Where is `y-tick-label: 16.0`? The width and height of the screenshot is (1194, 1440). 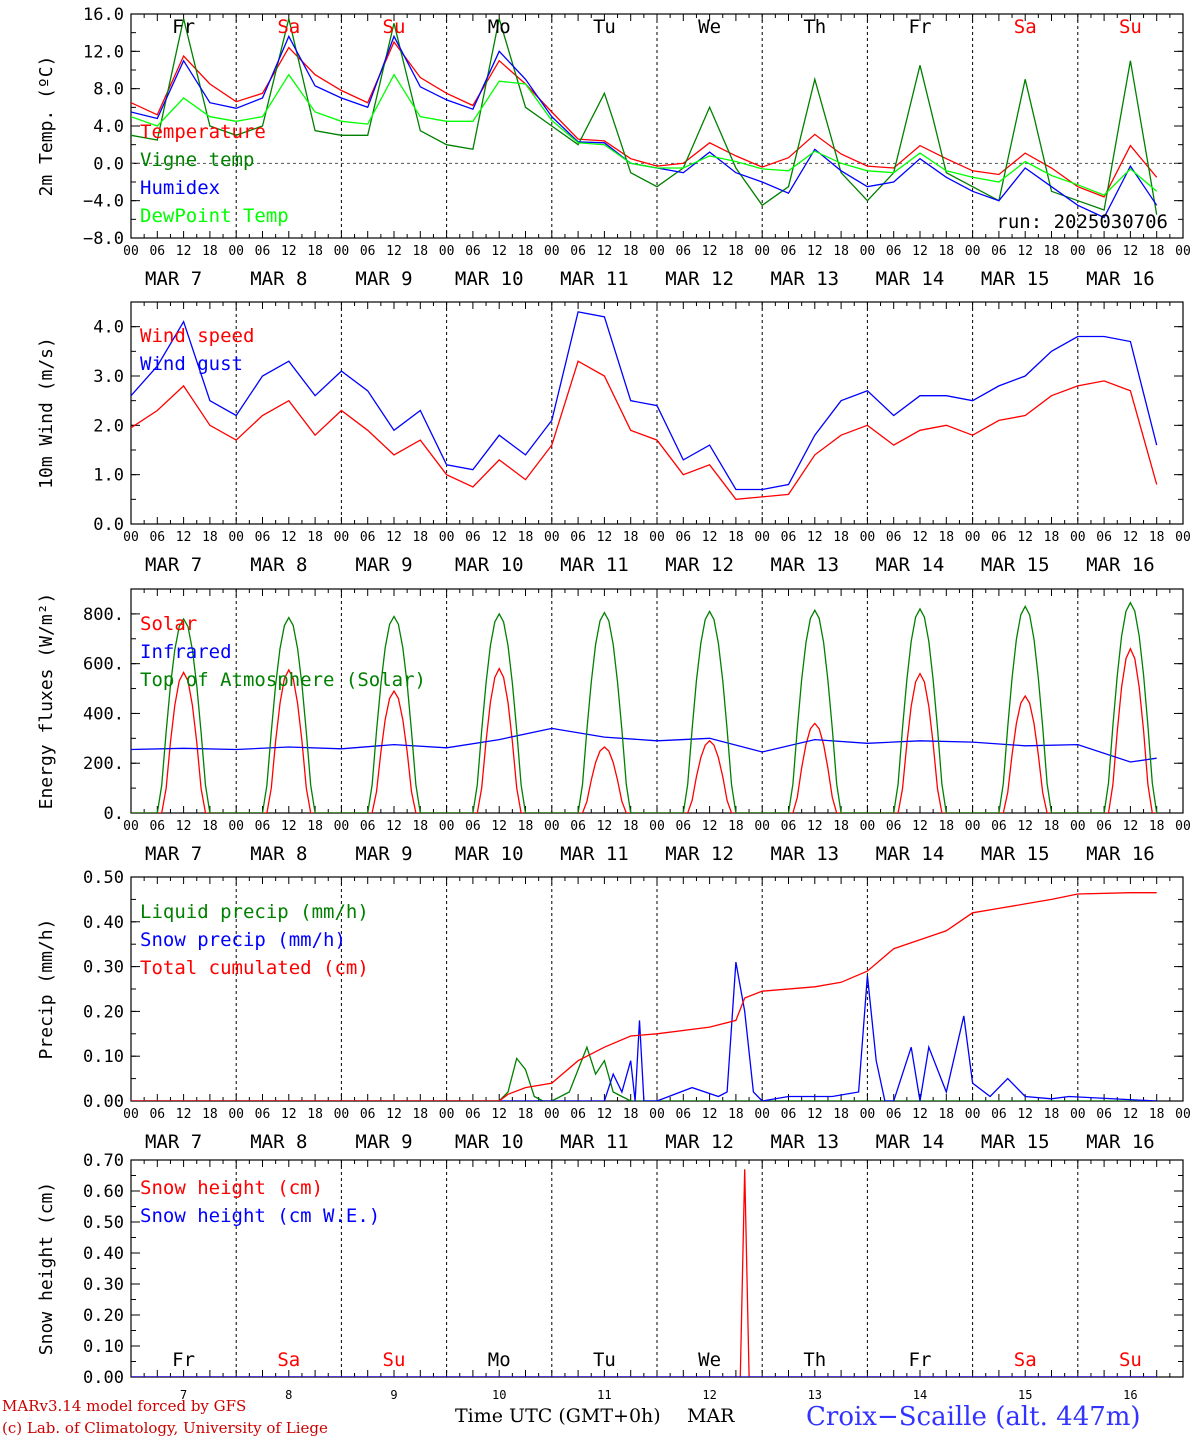
y-tick-label: 16.0 is located at coordinates (103, 15).